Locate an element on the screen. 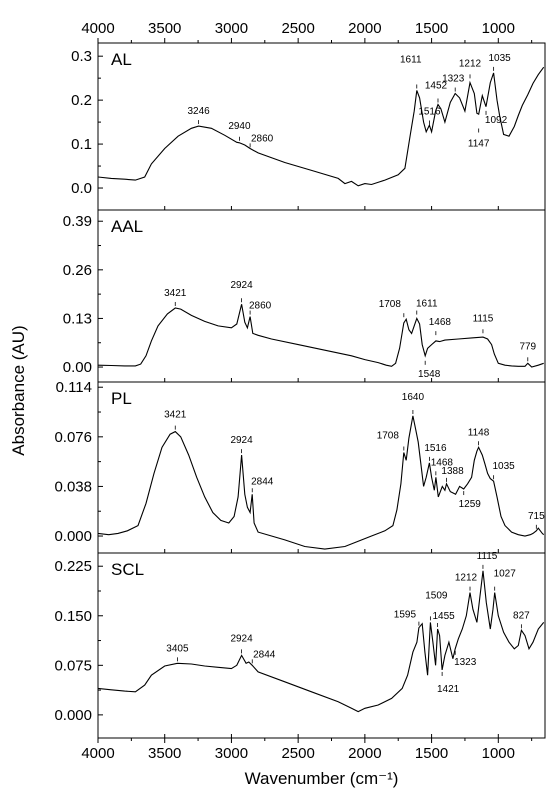 The height and width of the screenshot is (791, 547). bottom-x-axis: 4000 3500 3000 2500 2000 1500 1000 is located at coordinates (307, 750).